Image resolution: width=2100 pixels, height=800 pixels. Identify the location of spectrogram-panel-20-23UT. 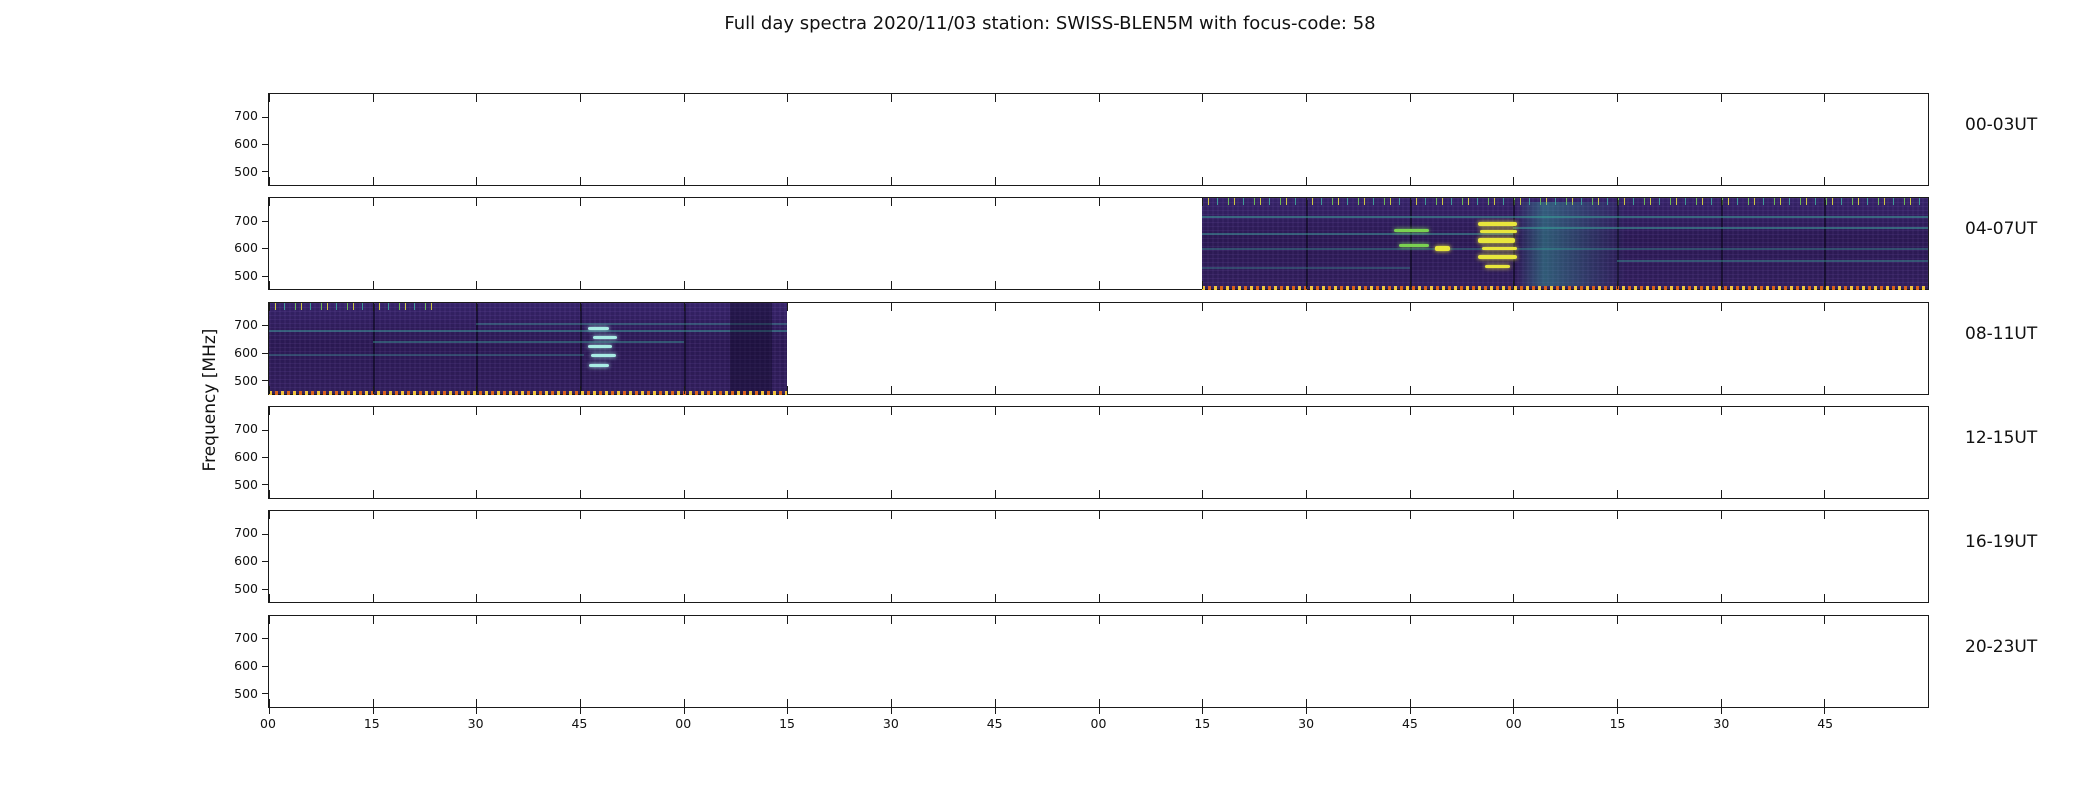
(1095, 664).